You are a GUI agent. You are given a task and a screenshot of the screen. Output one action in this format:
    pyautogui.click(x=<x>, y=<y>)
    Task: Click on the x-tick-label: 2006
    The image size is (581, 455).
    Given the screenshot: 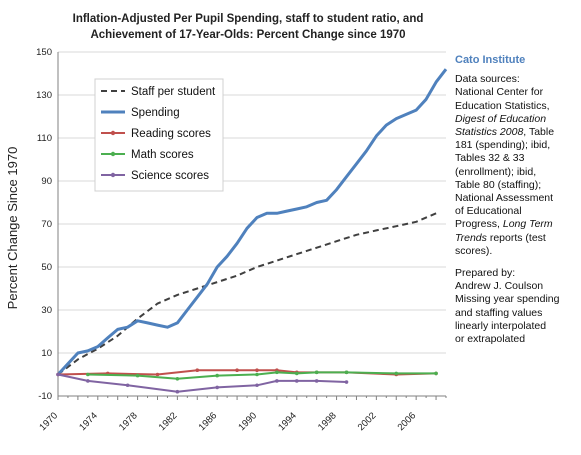 What is the action you would take?
    pyautogui.click(x=407, y=421)
    